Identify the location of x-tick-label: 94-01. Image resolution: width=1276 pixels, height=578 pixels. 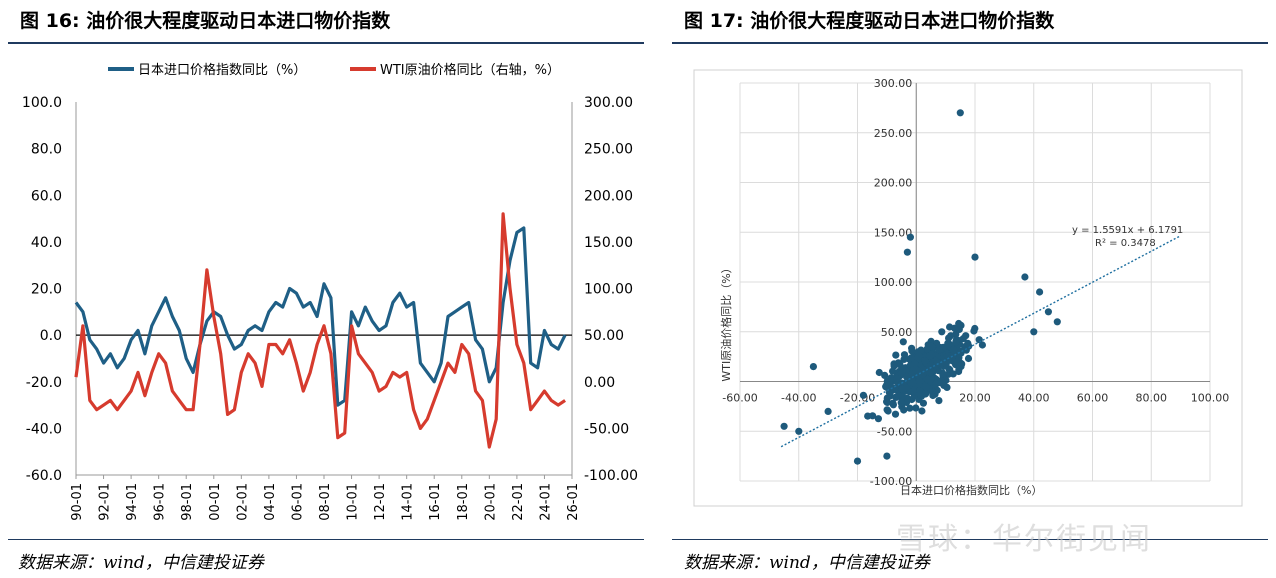
(132, 502).